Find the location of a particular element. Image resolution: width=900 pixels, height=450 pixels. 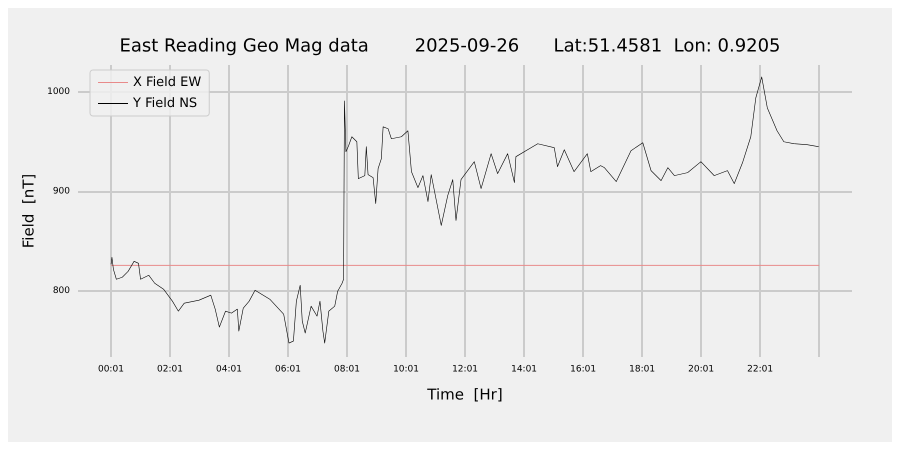

x-tick-label: 22:01 is located at coordinates (760, 369).